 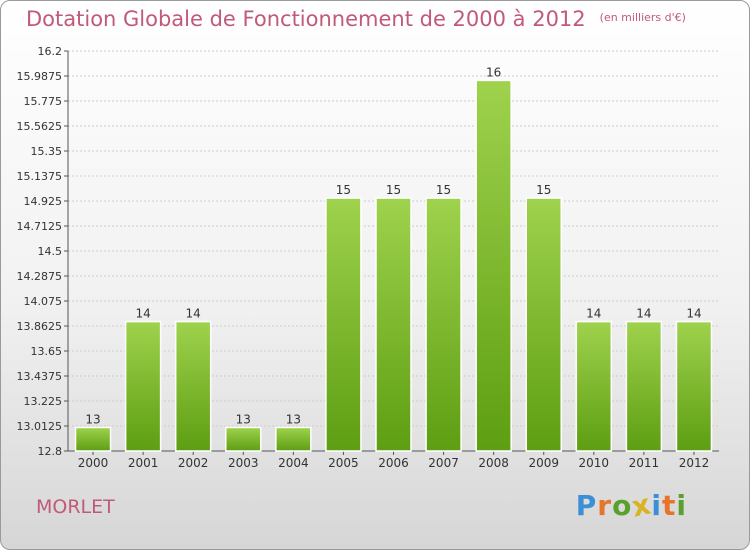 What do you see at coordinates (93, 463) in the screenshot?
I see `x-tick-label-2000: 2000` at bounding box center [93, 463].